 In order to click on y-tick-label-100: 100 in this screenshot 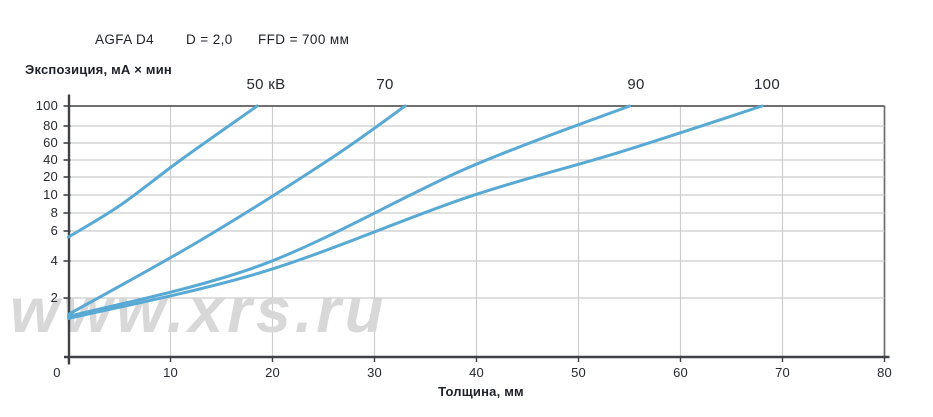, I will do `click(46, 105)`.